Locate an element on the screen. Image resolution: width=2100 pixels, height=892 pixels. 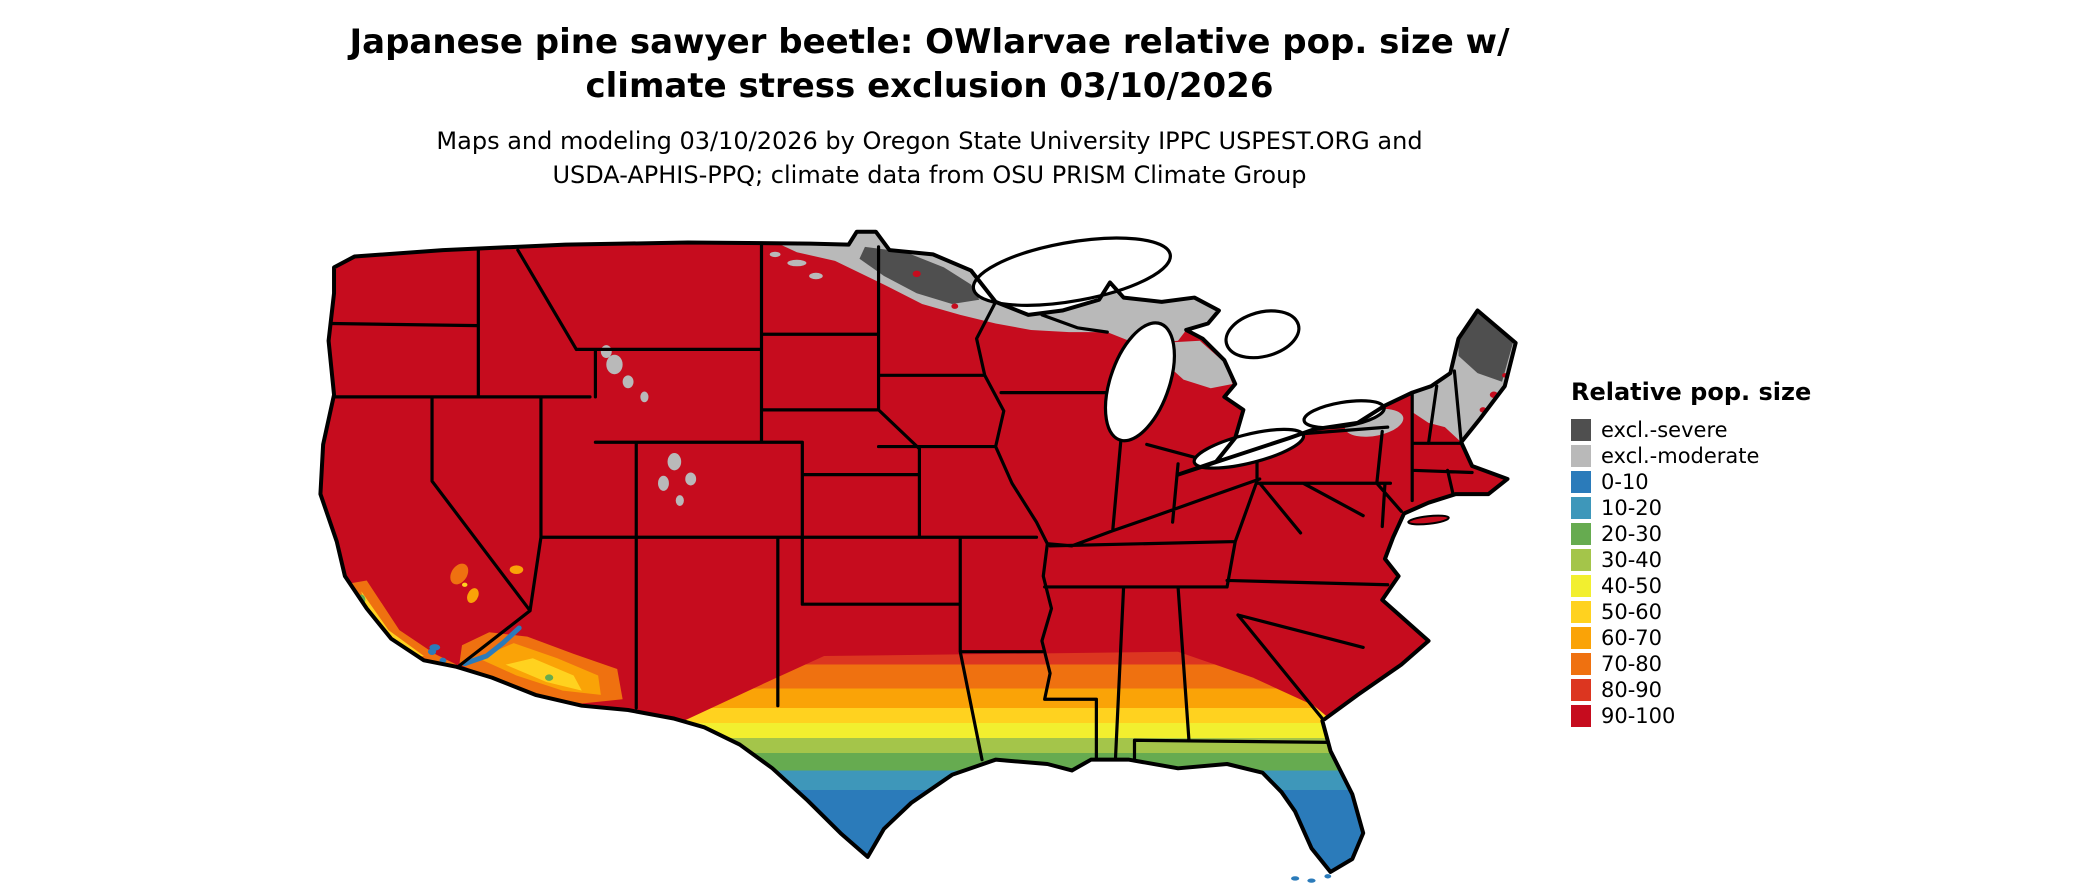
legend-item: 50-60 is located at coordinates (1691, 612).